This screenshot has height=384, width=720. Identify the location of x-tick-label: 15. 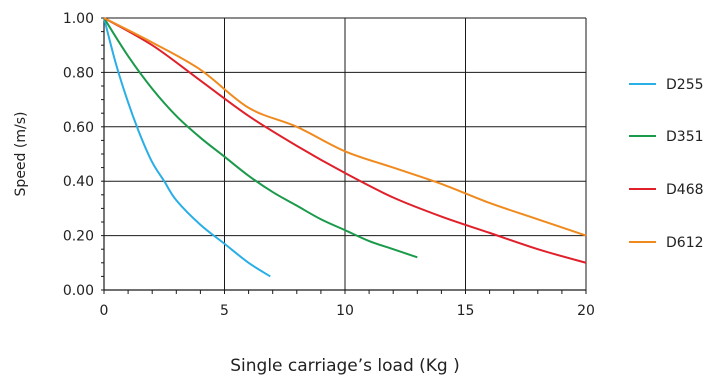
(466, 311).